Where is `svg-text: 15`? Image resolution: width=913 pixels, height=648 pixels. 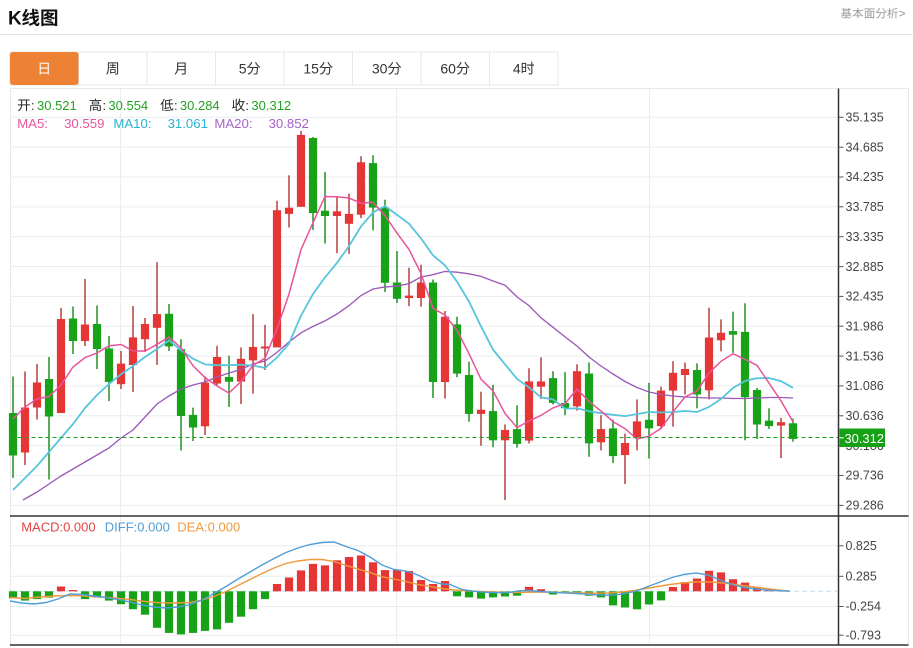 svg-text: 15 is located at coordinates (311, 69).